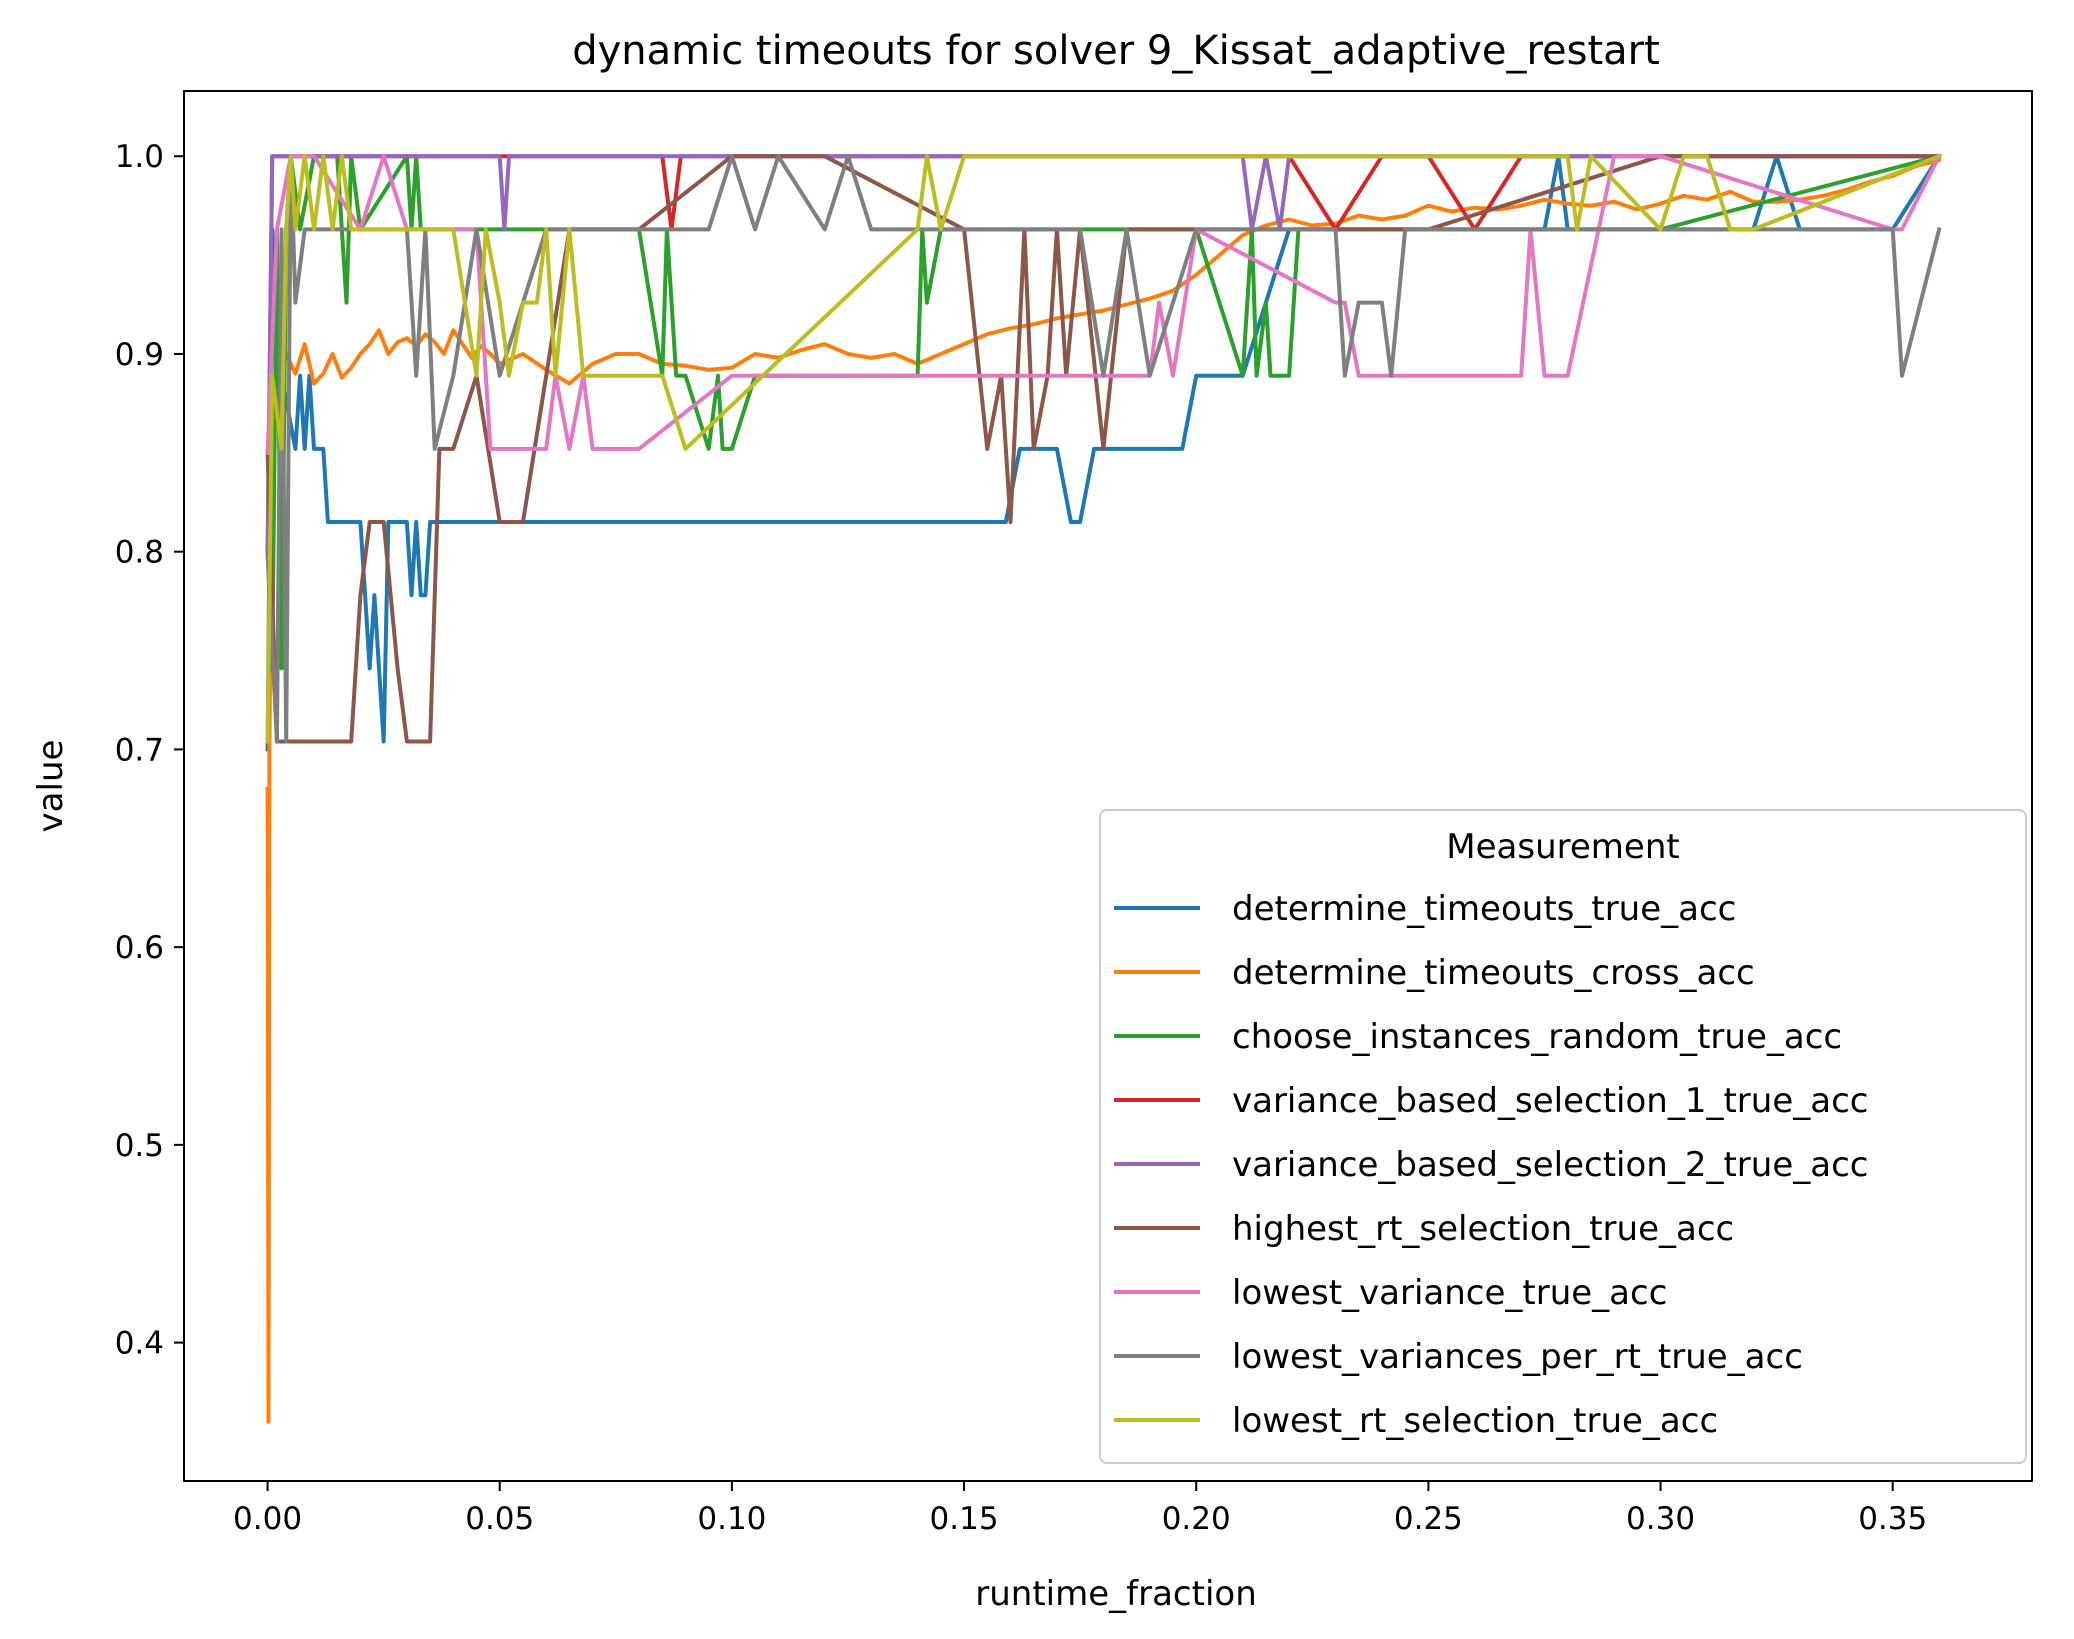 This screenshot has height=1639, width=2074. What do you see at coordinates (1484, 909) in the screenshot?
I see `legend-label-1: determine_timeouts_true_acc` at bounding box center [1484, 909].